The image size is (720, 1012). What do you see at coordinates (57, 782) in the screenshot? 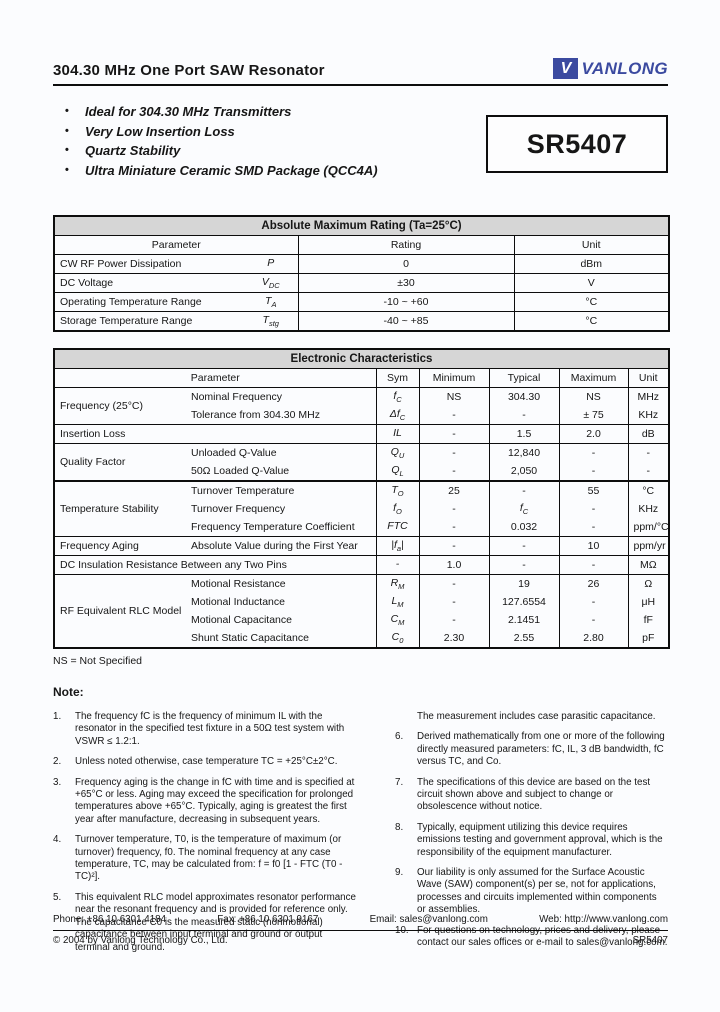
I see `note-number: 3.` at bounding box center [57, 782].